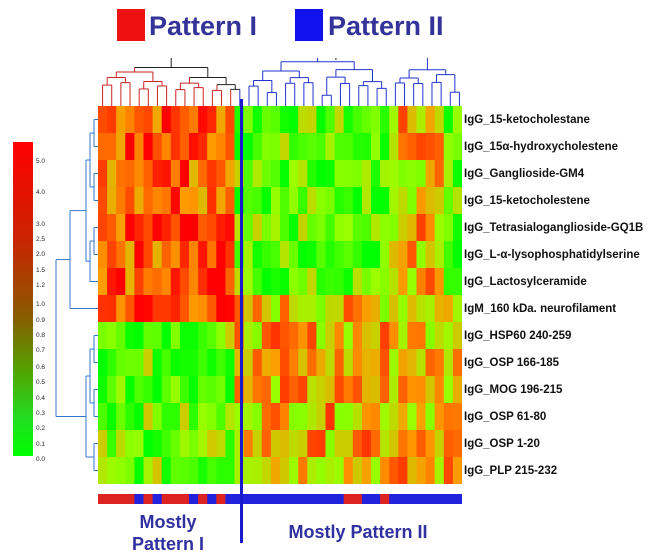 The image size is (671, 555). What do you see at coordinates (41, 224) in the screenshot?
I see `color-key-tick: 3.0` at bounding box center [41, 224].